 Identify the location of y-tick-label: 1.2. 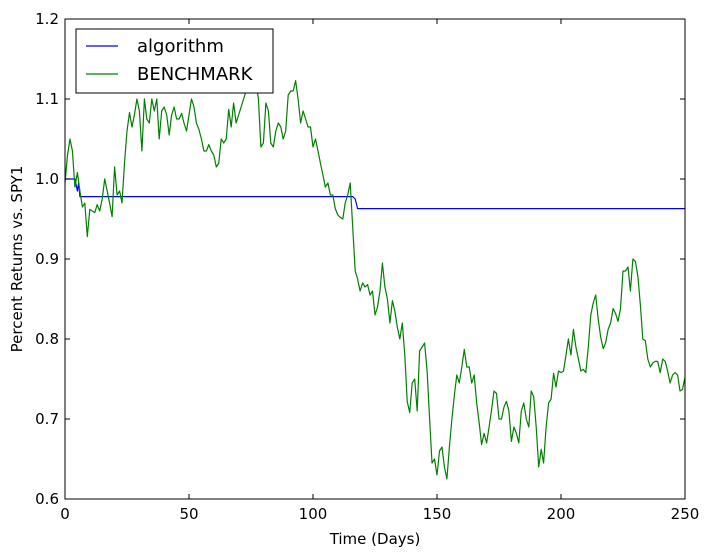
(47, 19).